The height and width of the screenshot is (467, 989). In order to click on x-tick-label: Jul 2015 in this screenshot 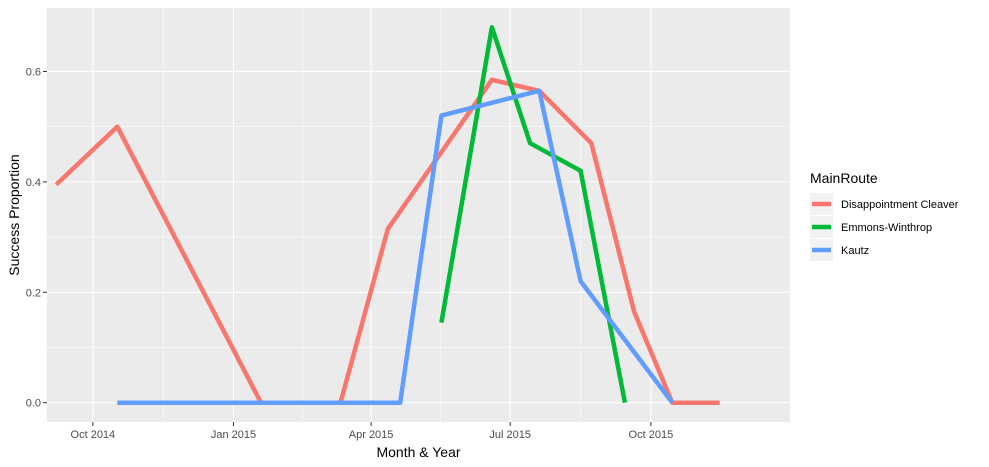, I will do `click(510, 435)`.